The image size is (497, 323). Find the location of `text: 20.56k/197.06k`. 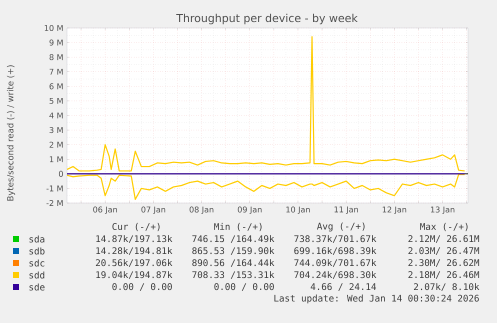

text: 20.56k/197.06k is located at coordinates (134, 263).